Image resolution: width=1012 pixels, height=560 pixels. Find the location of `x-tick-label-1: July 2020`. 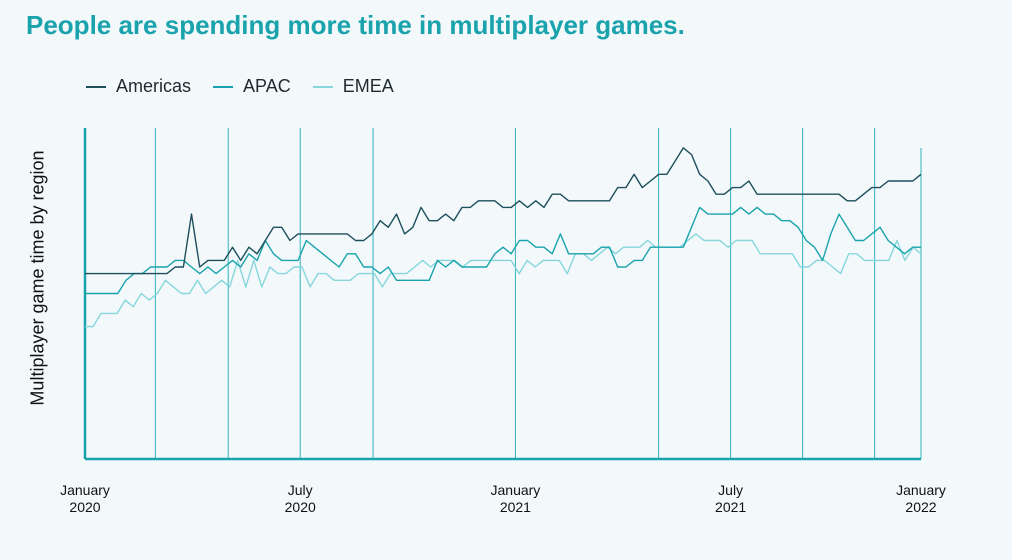

x-tick-label-1: July 2020 is located at coordinates (300, 498).